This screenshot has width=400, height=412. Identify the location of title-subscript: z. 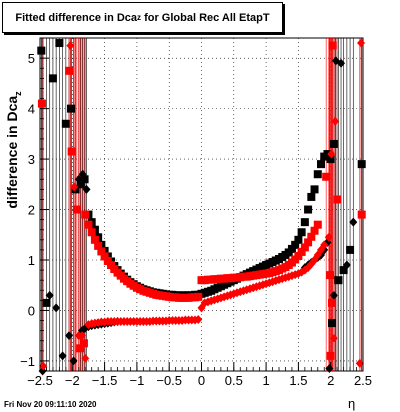
(139, 17).